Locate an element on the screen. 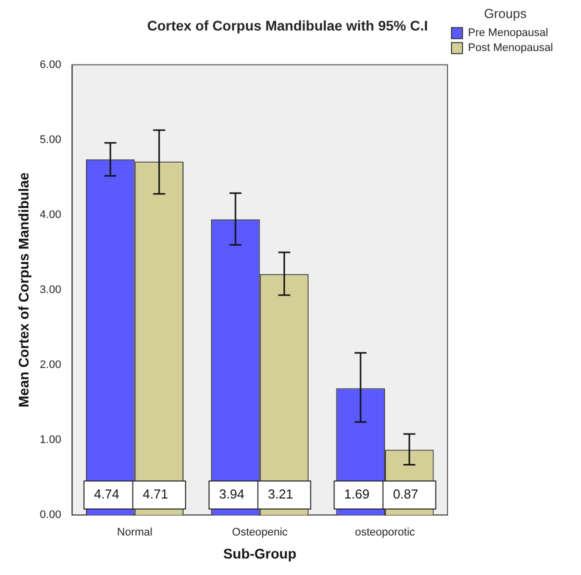 This screenshot has width=581, height=575. y-tick-label: 2.00 is located at coordinates (51, 364).